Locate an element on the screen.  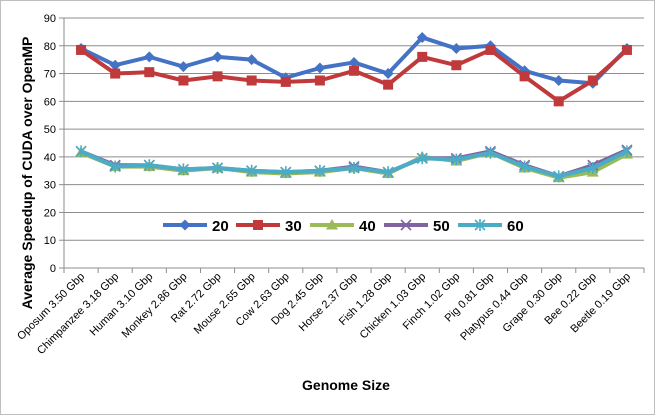
x-tick-label: Horse 2.37 Gbp is located at coordinates (328, 302).